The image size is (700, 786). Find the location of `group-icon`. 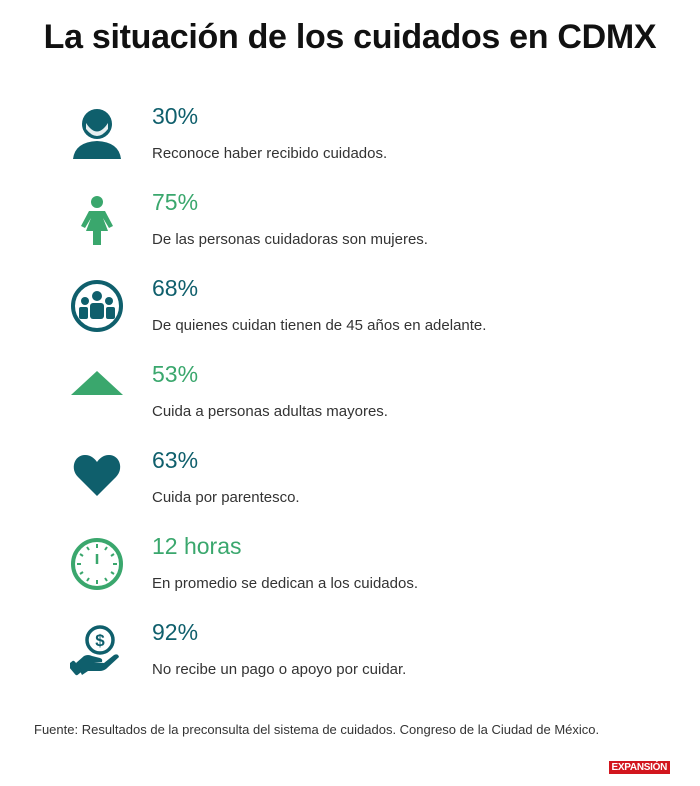

group-icon is located at coordinates (97, 306).